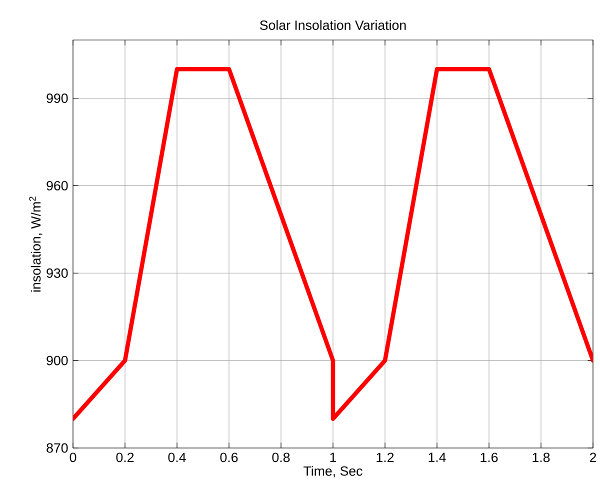  Describe the element at coordinates (57, 98) in the screenshot. I see `y-tick-label: 990` at that location.